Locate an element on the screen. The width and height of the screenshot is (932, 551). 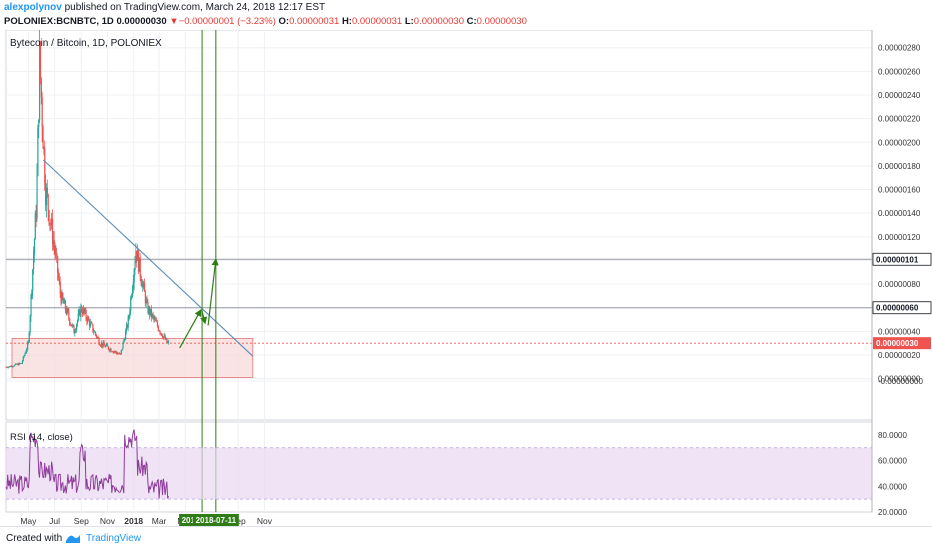
x-tick-label: Jul is located at coordinates (54, 521).